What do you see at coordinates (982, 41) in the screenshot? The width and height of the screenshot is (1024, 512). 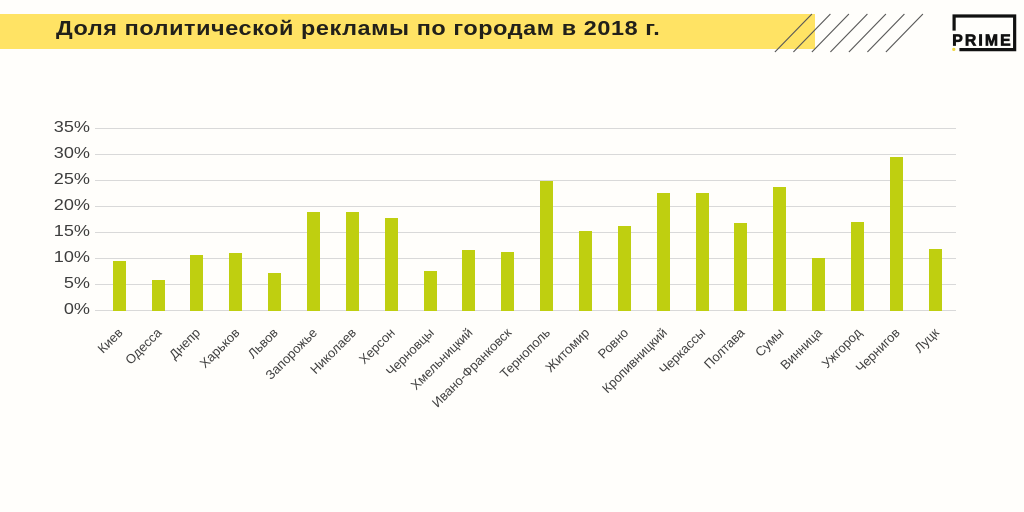 I see `svg-text: PRIME` at bounding box center [982, 41].